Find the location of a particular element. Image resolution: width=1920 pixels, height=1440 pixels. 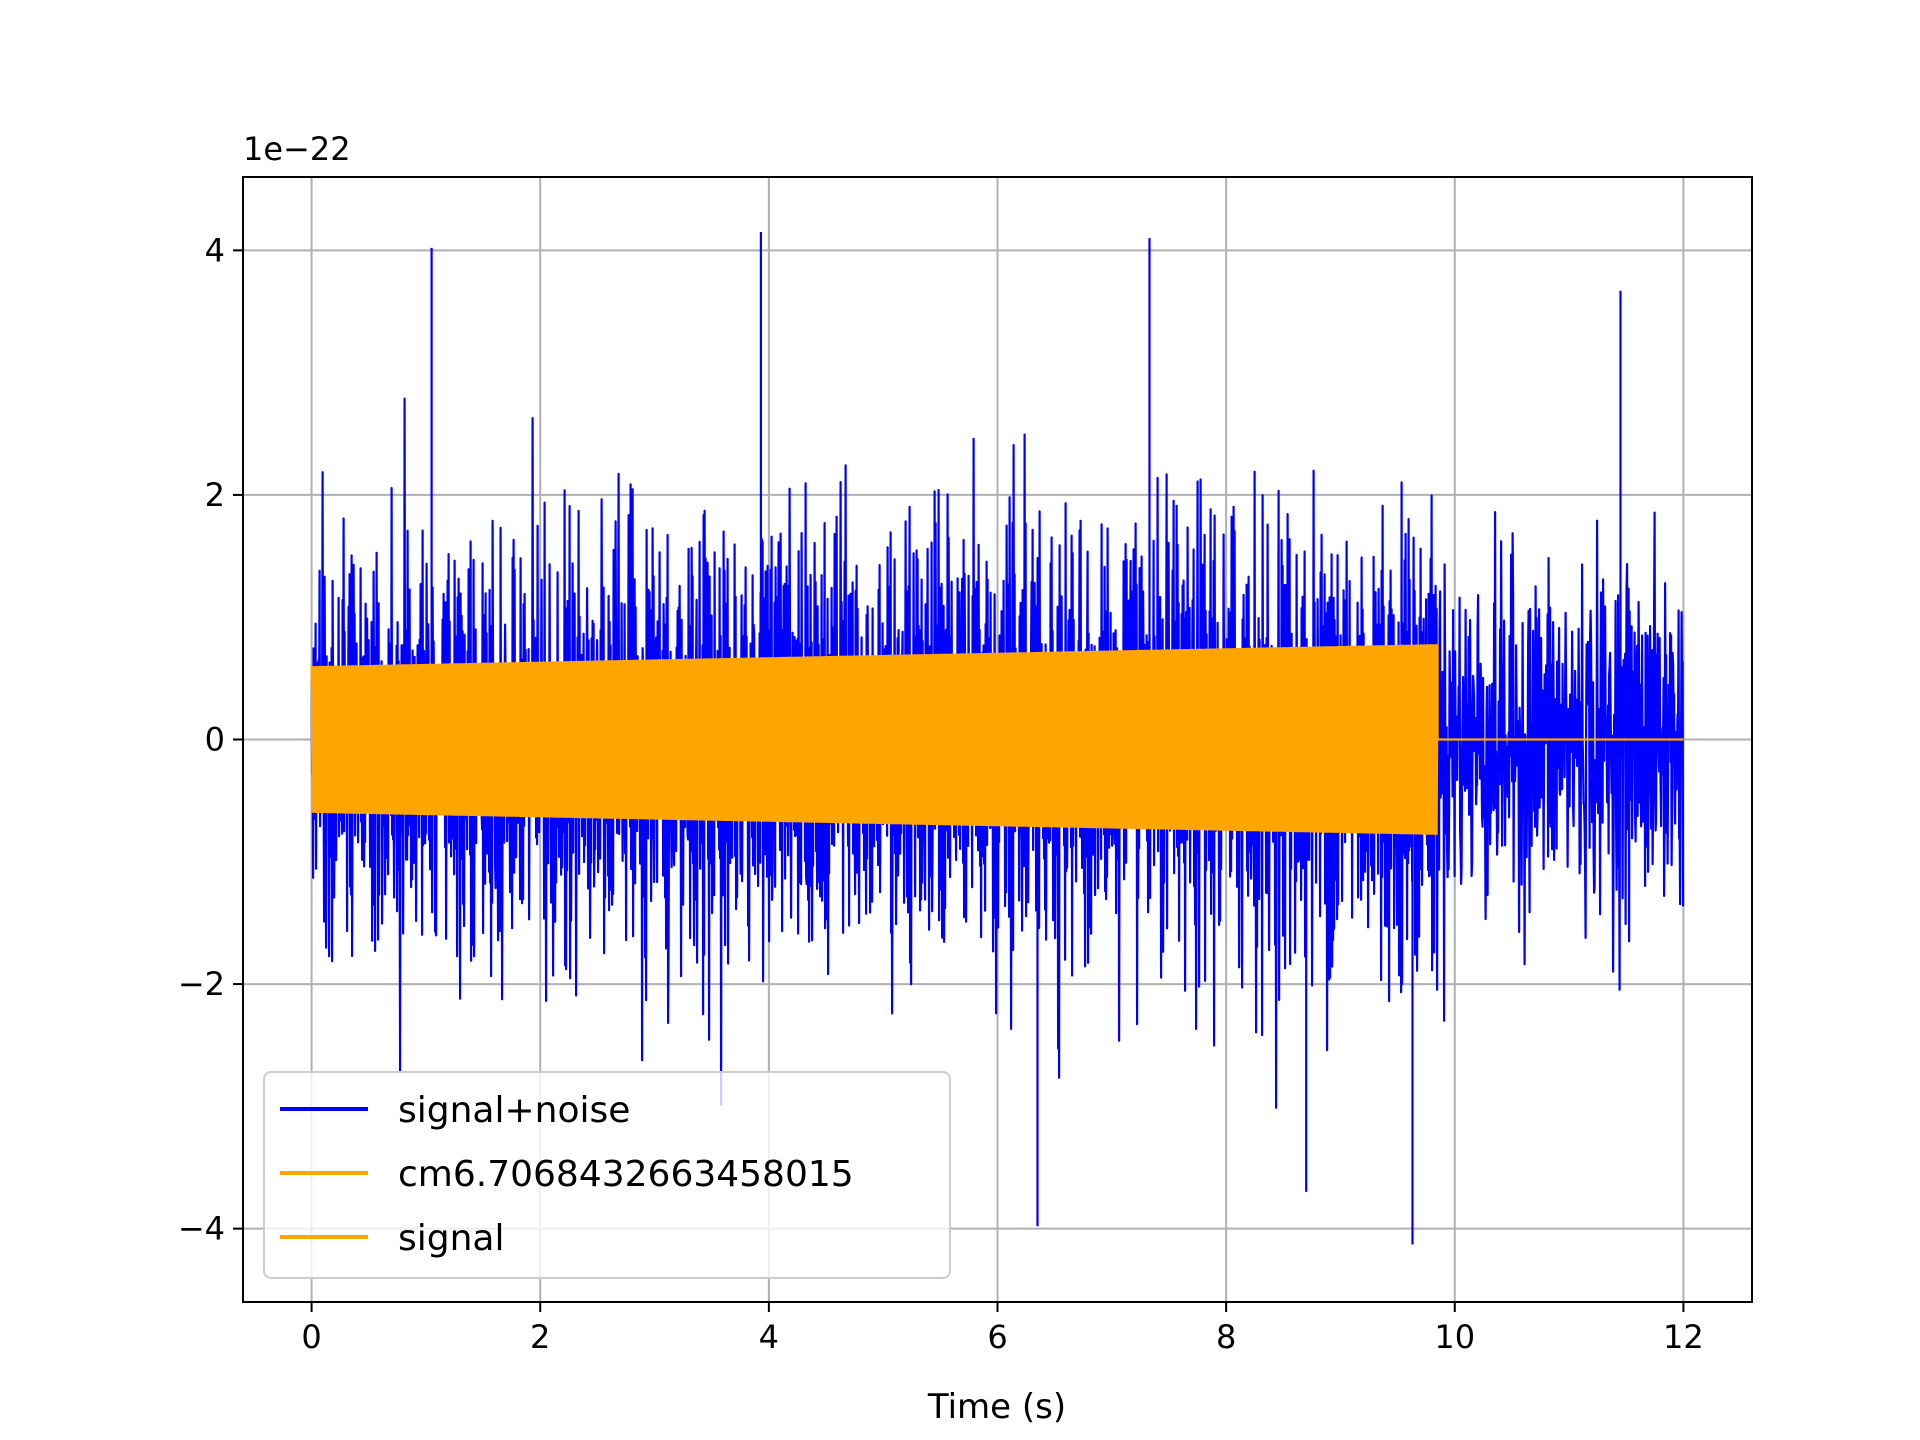

legend-box is located at coordinates (607, 1175).